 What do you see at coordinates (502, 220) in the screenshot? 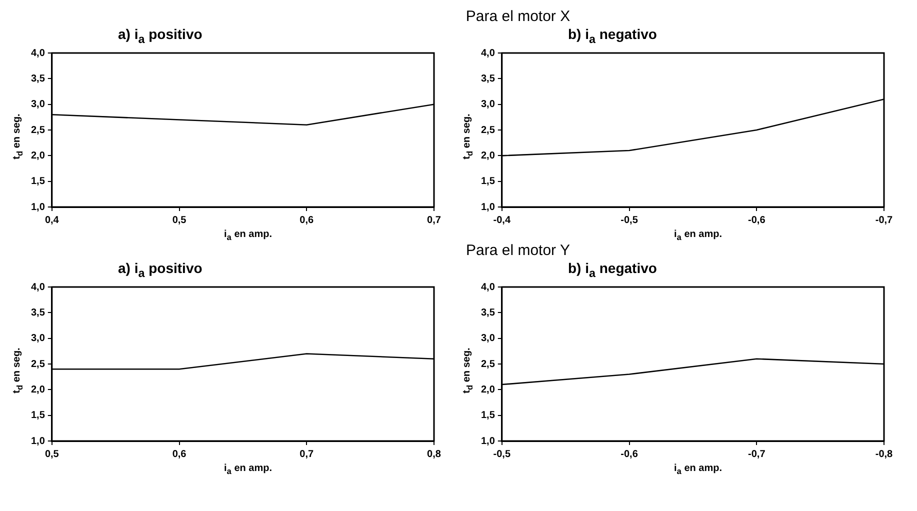
I see `x-tick-label: -0,4` at bounding box center [502, 220].